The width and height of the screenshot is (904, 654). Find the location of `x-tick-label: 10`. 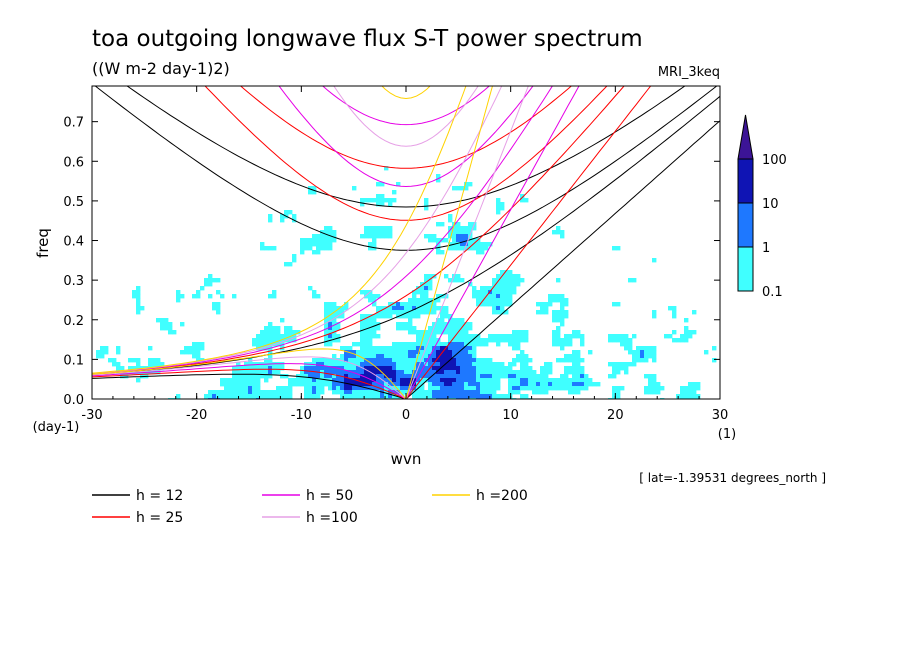

x-tick-label: 10 is located at coordinates (510, 415).